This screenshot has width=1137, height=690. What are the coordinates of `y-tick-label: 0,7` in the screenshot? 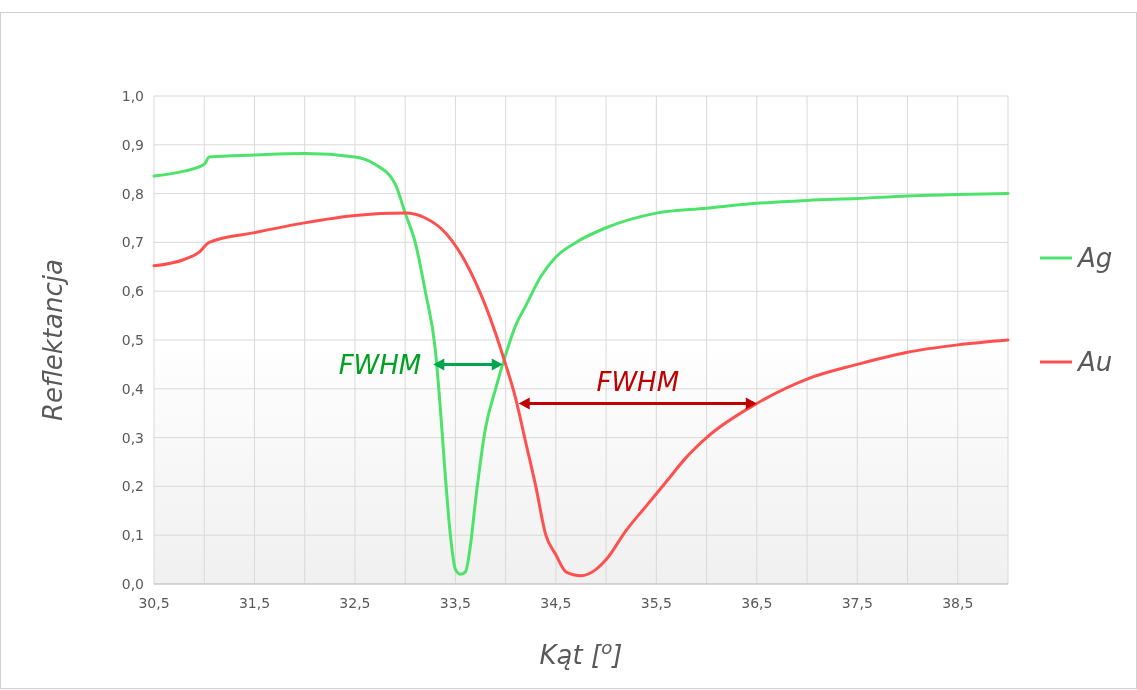 It's located at (132, 242).